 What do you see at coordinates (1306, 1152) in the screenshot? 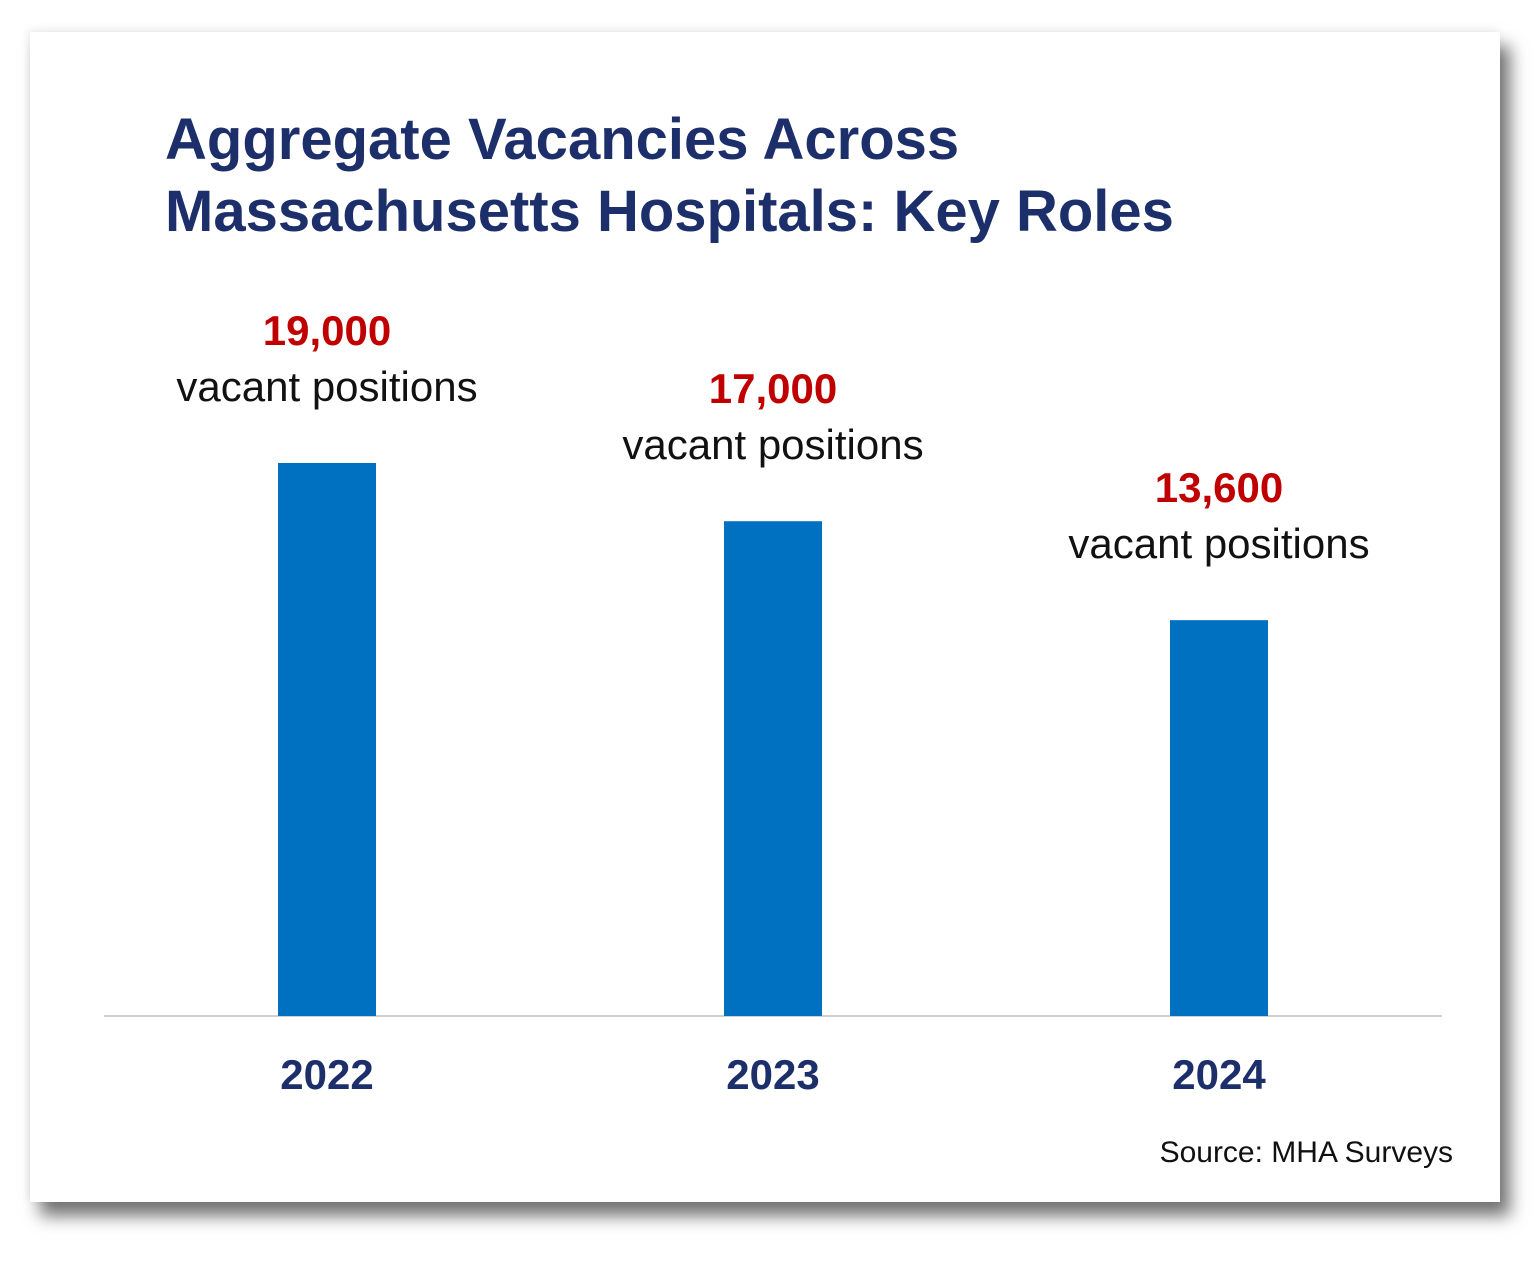
I see `source-note: Source: MHA Surveys` at bounding box center [1306, 1152].